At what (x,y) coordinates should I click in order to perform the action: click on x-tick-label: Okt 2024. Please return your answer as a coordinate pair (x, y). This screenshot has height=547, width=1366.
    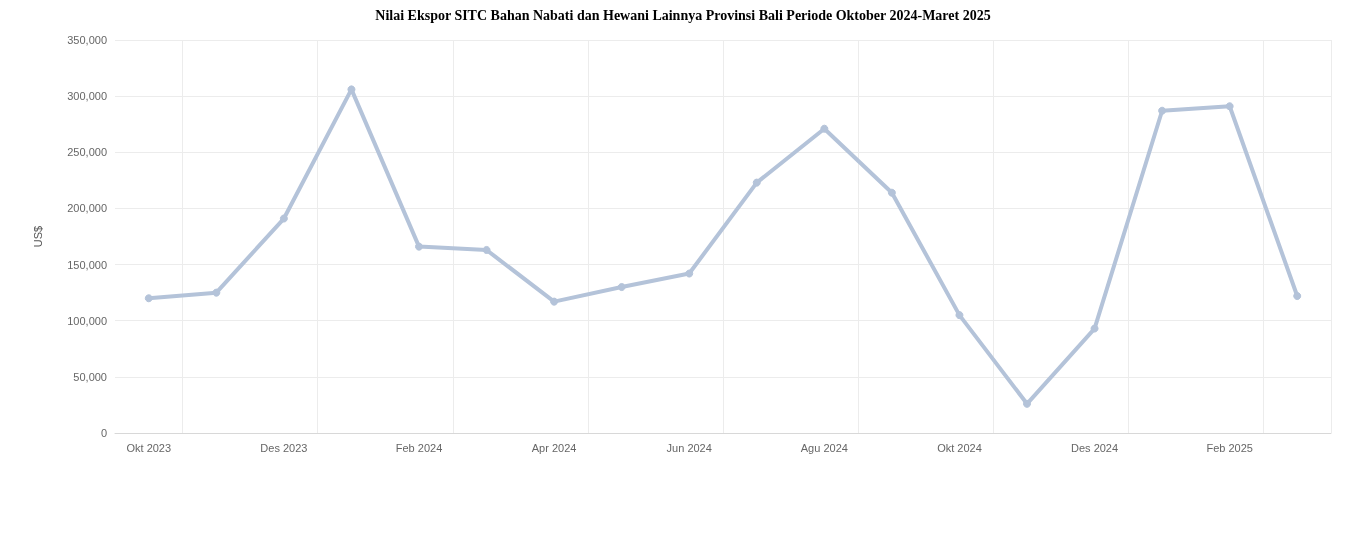
    Looking at the image, I should click on (959, 447).